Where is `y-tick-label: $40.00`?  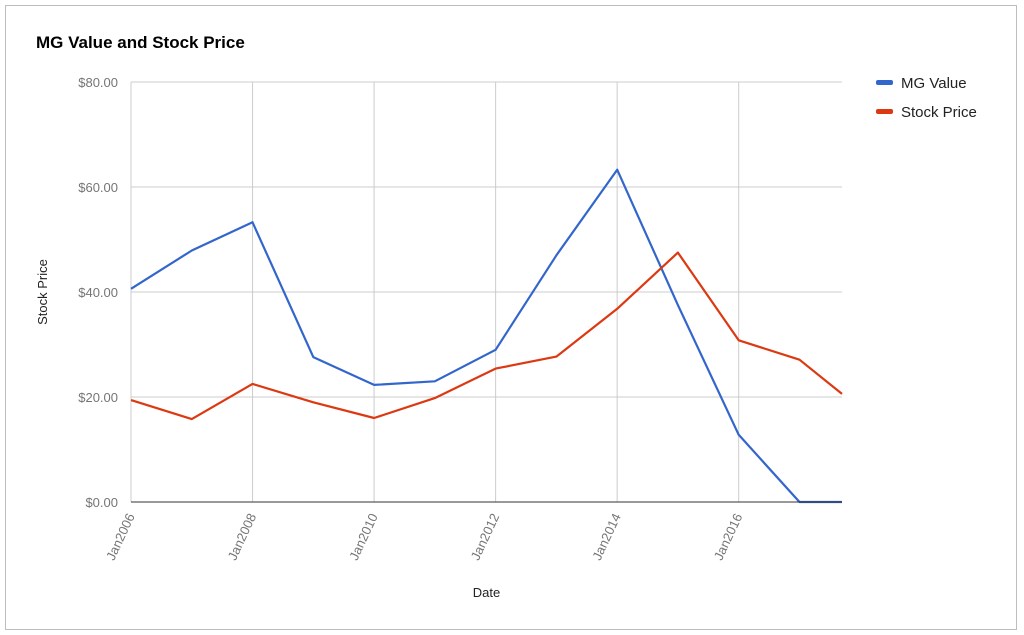 y-tick-label: $40.00 is located at coordinates (98, 292).